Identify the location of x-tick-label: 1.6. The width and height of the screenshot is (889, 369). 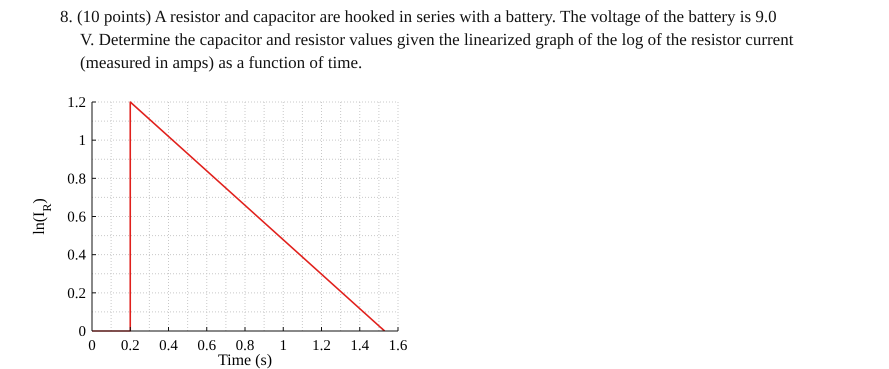
(398, 346).